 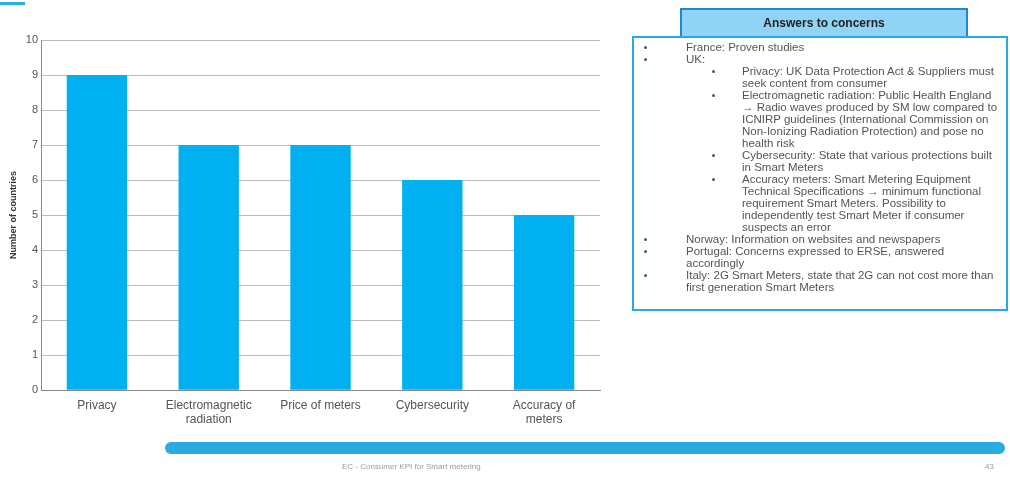 I want to click on y-tick-label: 7, so click(x=35, y=144).